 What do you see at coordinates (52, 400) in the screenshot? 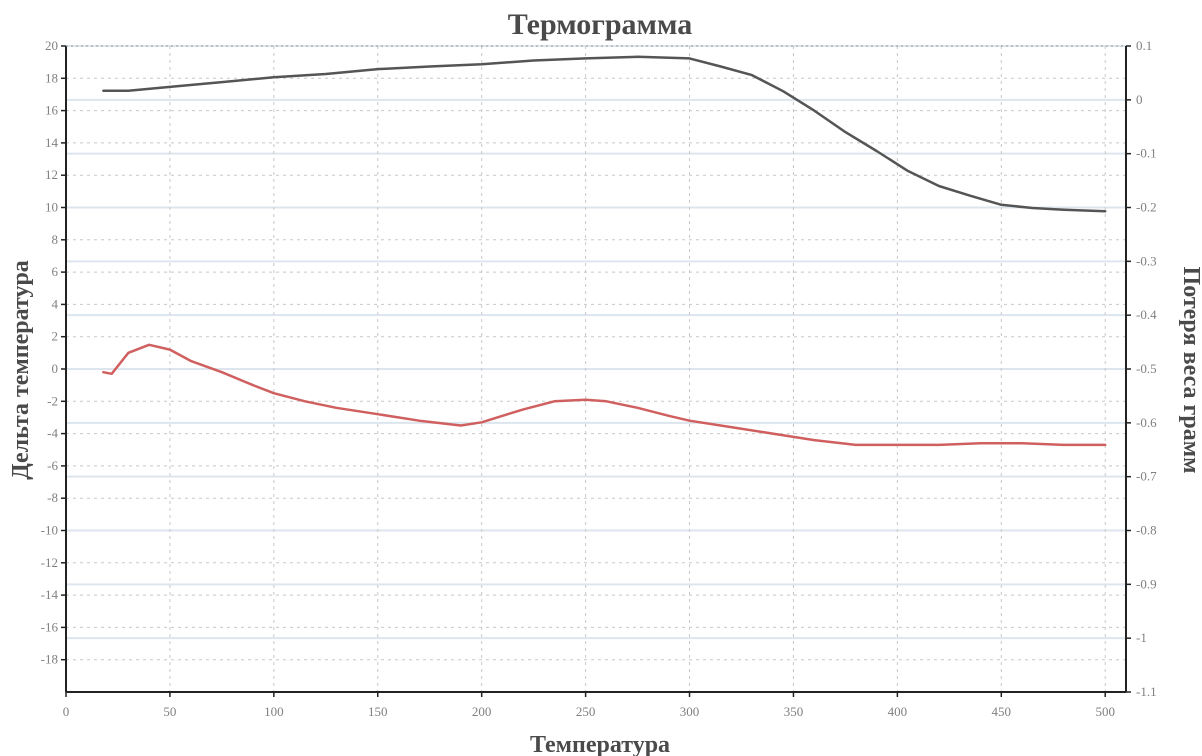
I see `y-left-tick-label: -2` at bounding box center [52, 400].